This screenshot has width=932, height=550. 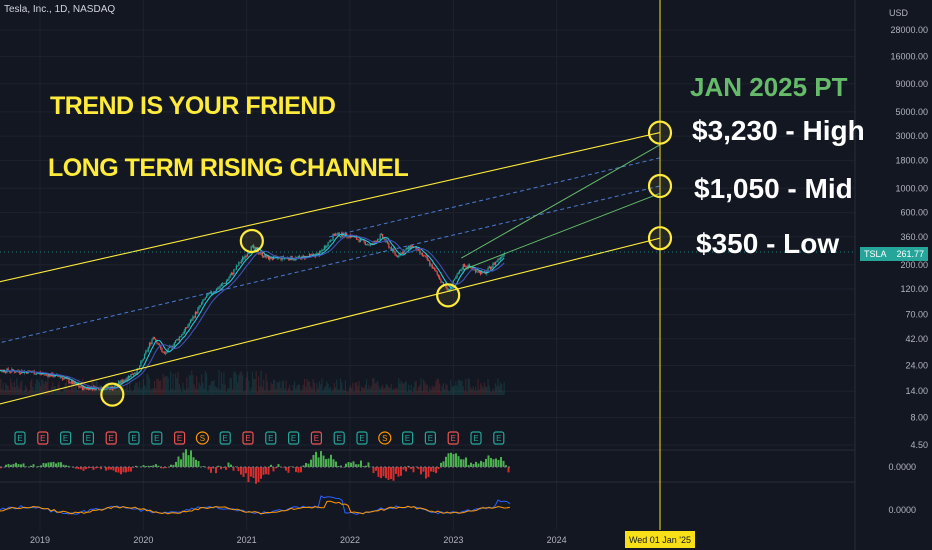 I want to click on target-mid-label: $1,050 - Mid, so click(x=773, y=188).